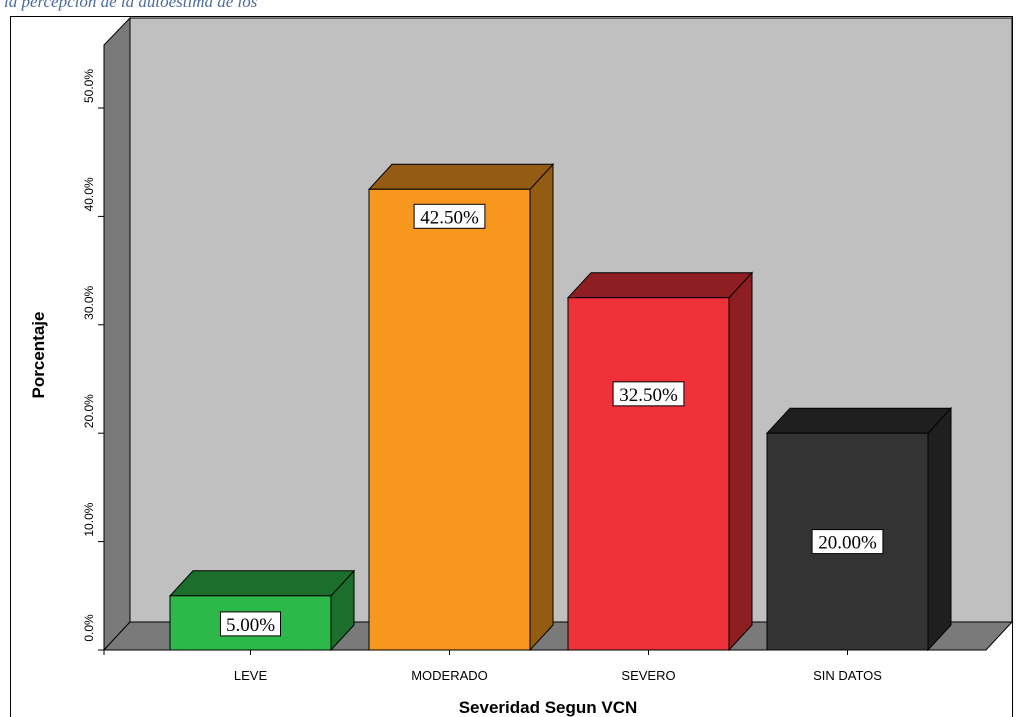 This screenshot has width=1019, height=717. I want to click on x-category-label: MODERADO, so click(449, 675).